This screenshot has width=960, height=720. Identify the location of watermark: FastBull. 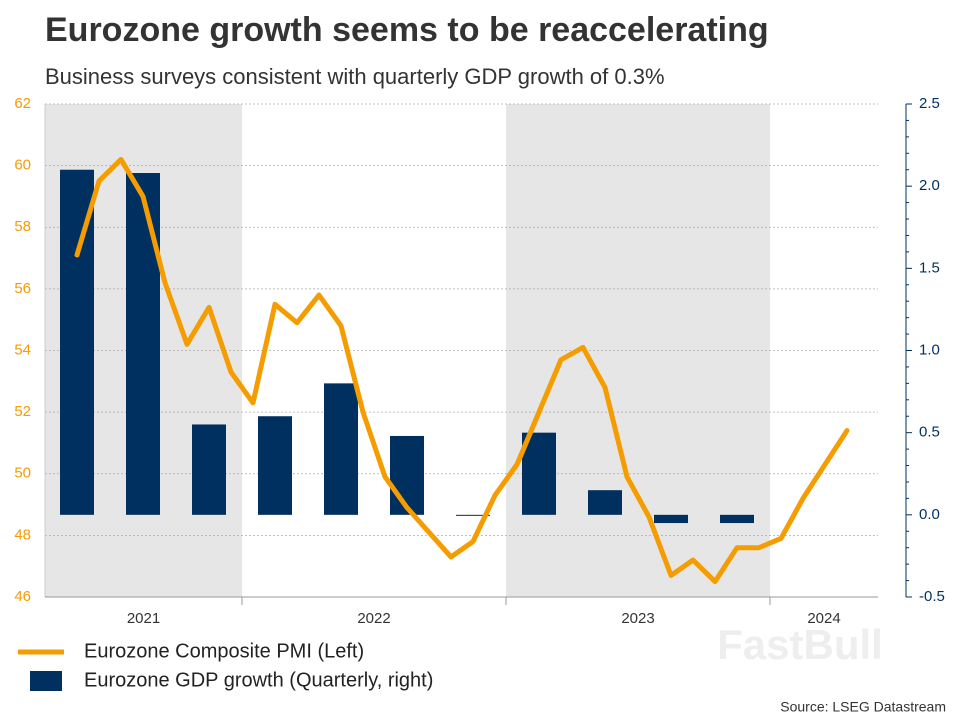
(800, 644).